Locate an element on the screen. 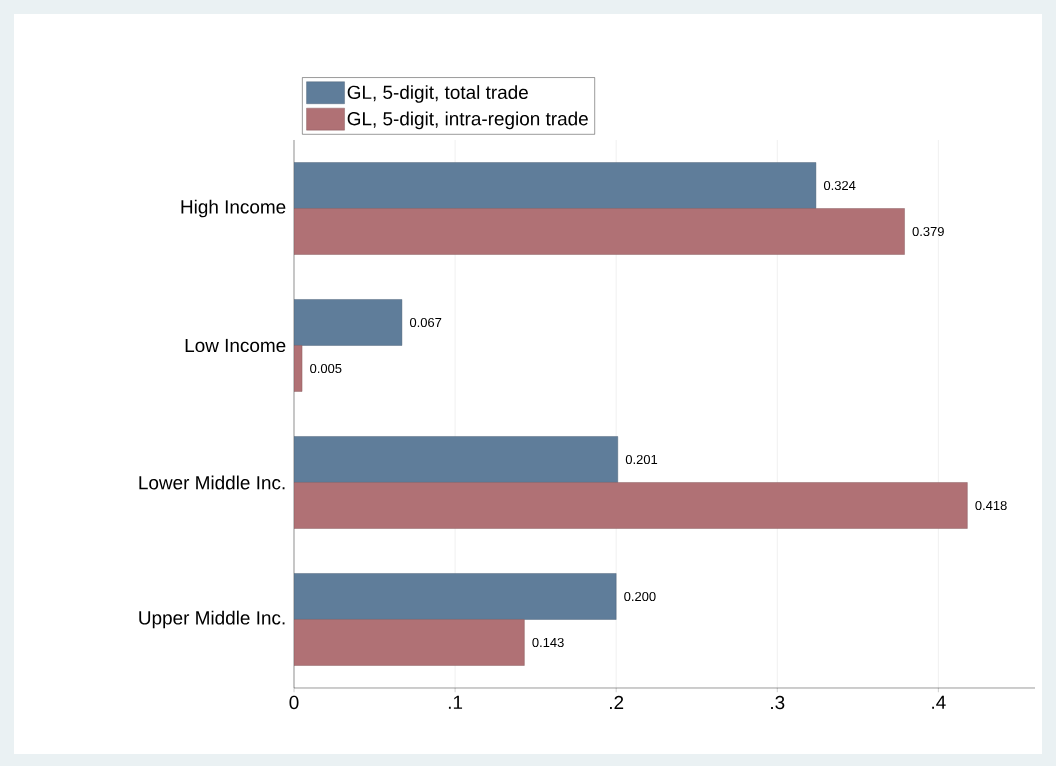  y-tick-label: Upper Middle Inc. is located at coordinates (212, 619).